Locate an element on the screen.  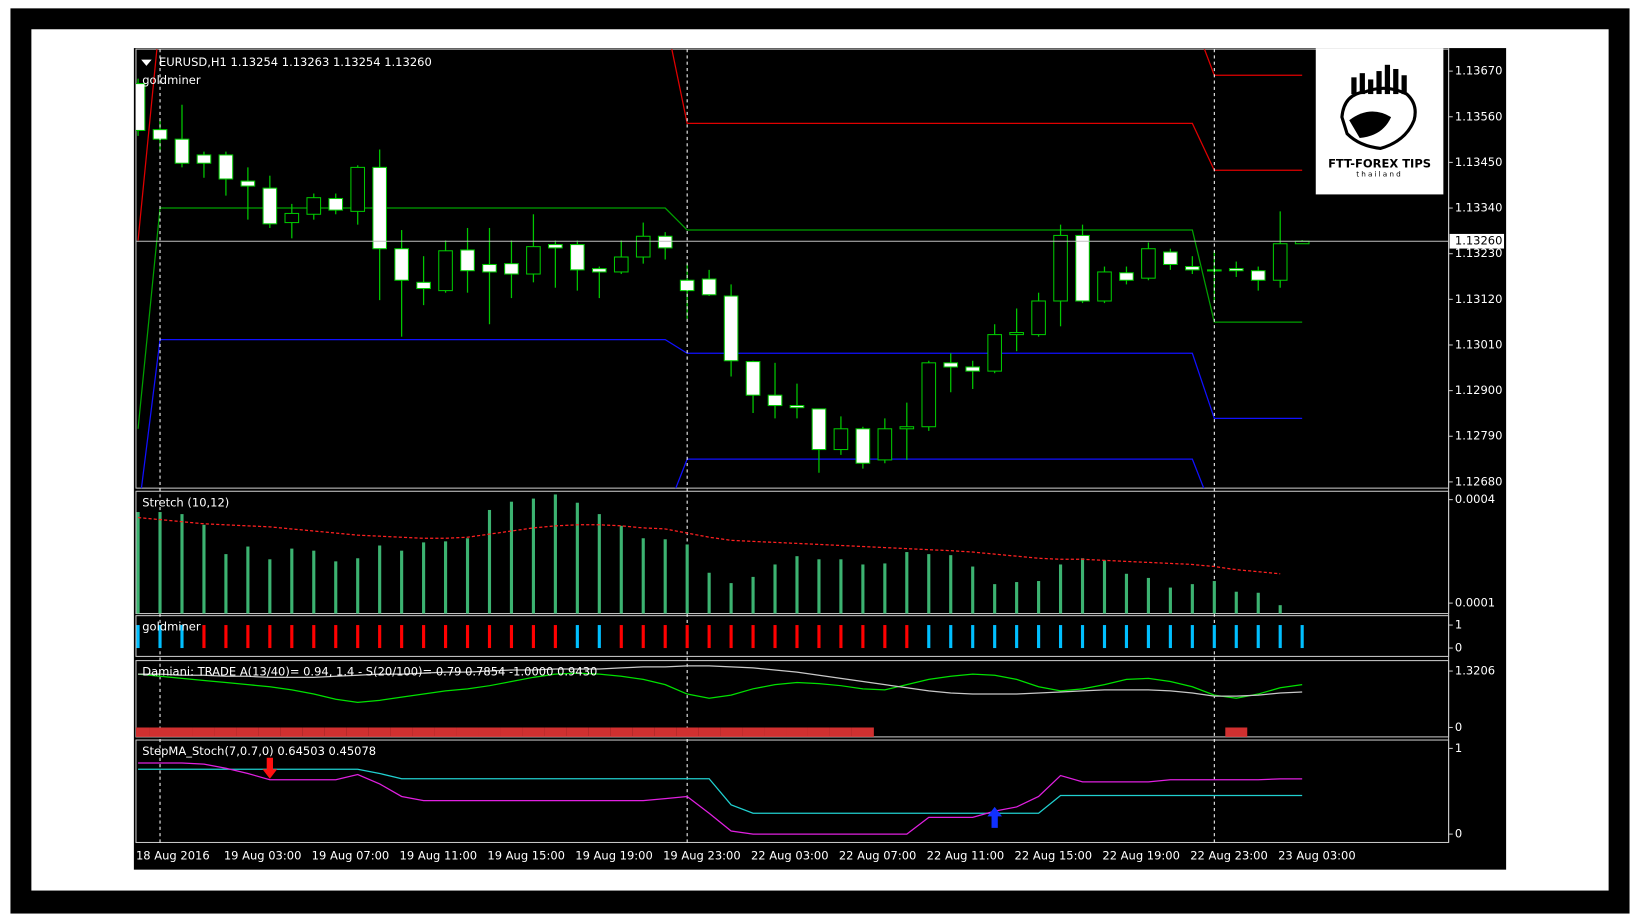
x-tick-label: 19 Aug 19:00 is located at coordinates (614, 856).